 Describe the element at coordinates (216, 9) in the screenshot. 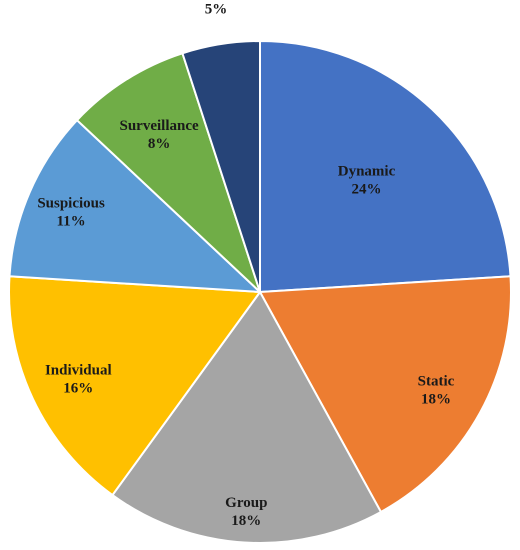

I see `slice-value-healthcare: 5%` at that location.